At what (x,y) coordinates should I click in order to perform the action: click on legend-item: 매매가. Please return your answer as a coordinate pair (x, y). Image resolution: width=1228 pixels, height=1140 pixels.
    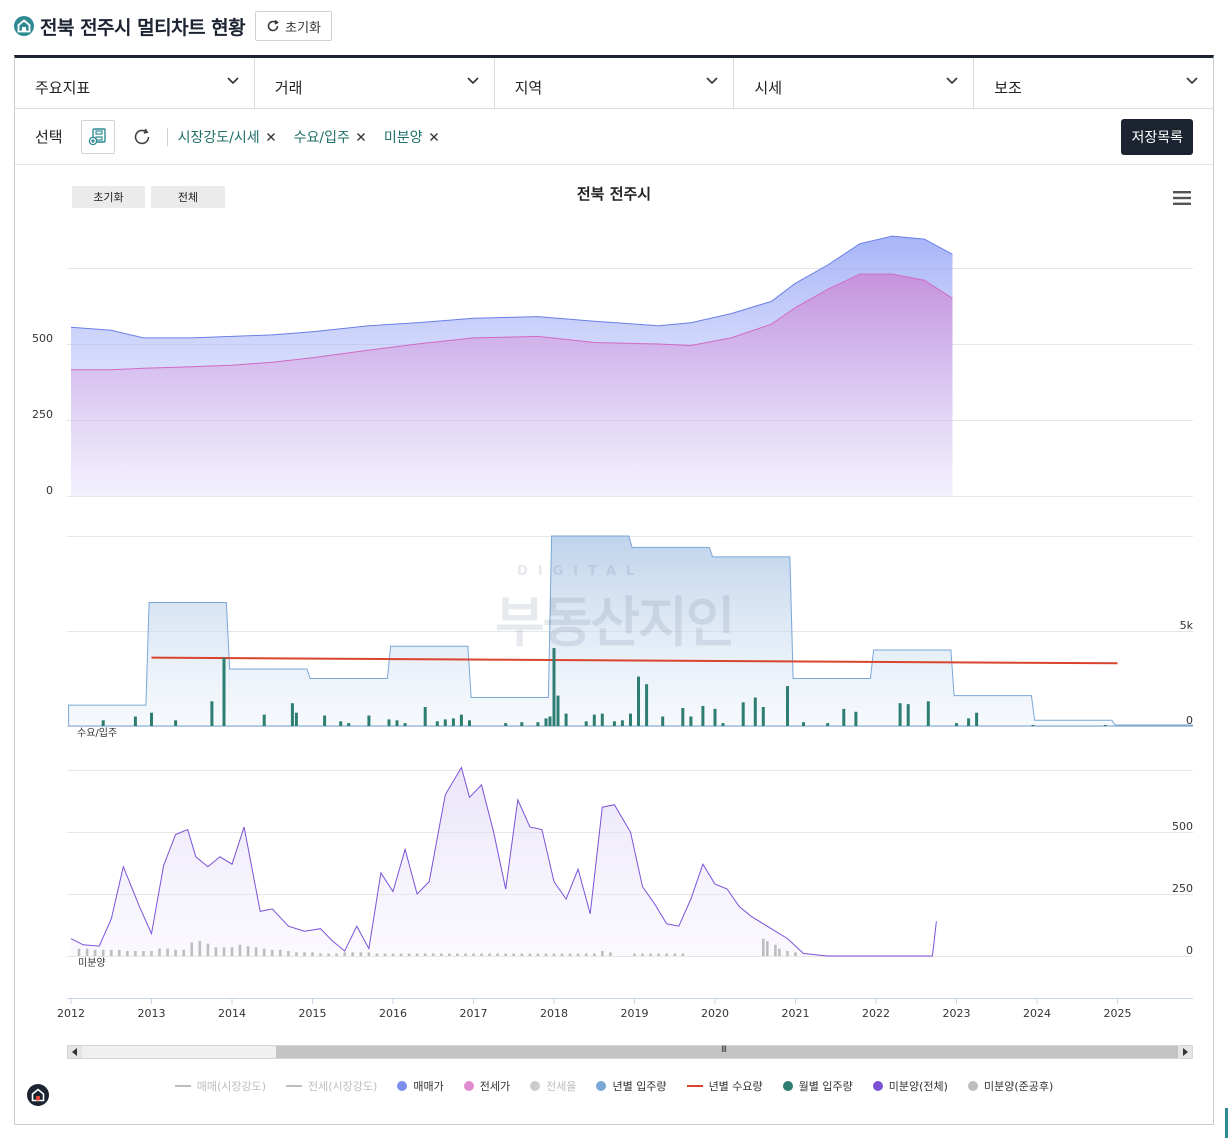
    Looking at the image, I should click on (420, 1086).